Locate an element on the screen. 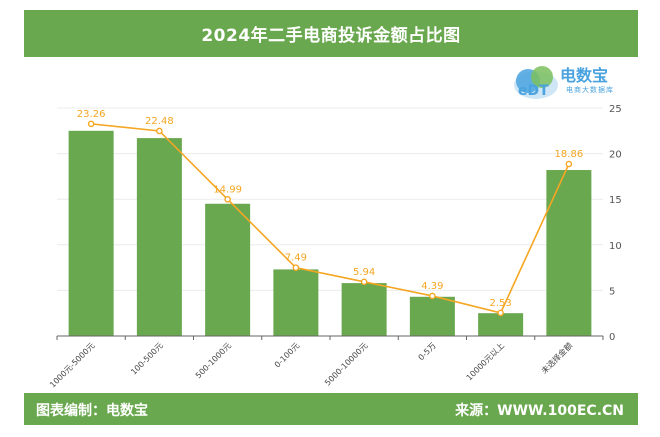 The height and width of the screenshot is (437, 660). data-label: 5.94 is located at coordinates (364, 272).